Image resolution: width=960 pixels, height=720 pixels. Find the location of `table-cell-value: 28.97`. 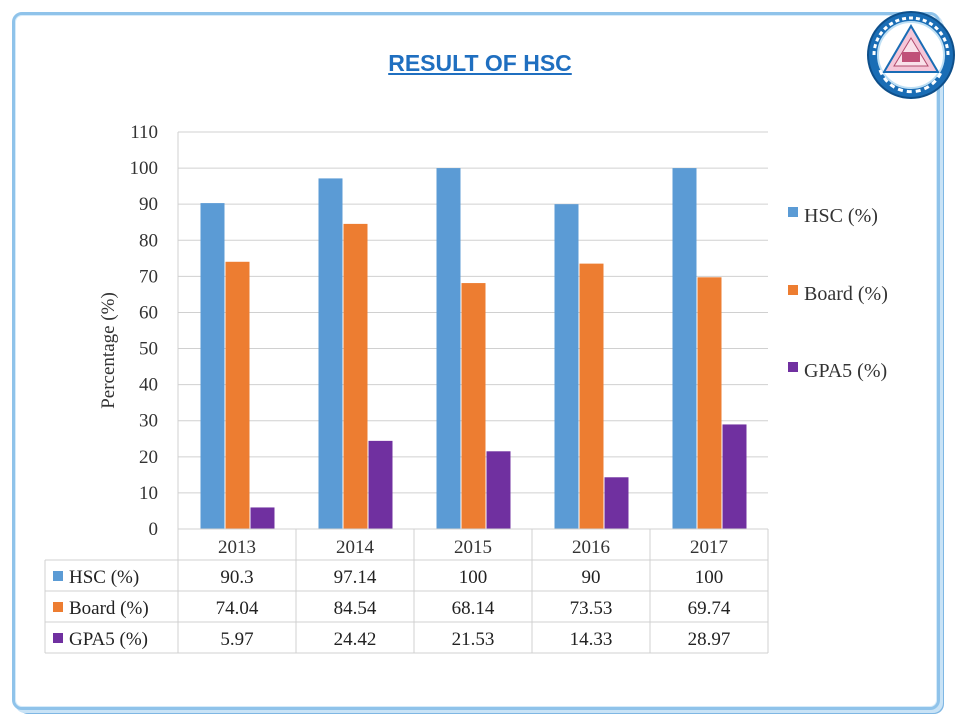

table-cell-value: 28.97 is located at coordinates (709, 639).